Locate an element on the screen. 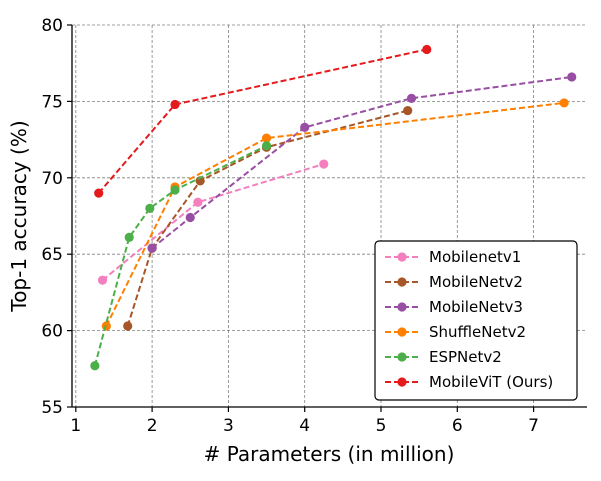 This screenshot has width=601, height=481. legend-label: MobileNetv2 is located at coordinates (476, 282).